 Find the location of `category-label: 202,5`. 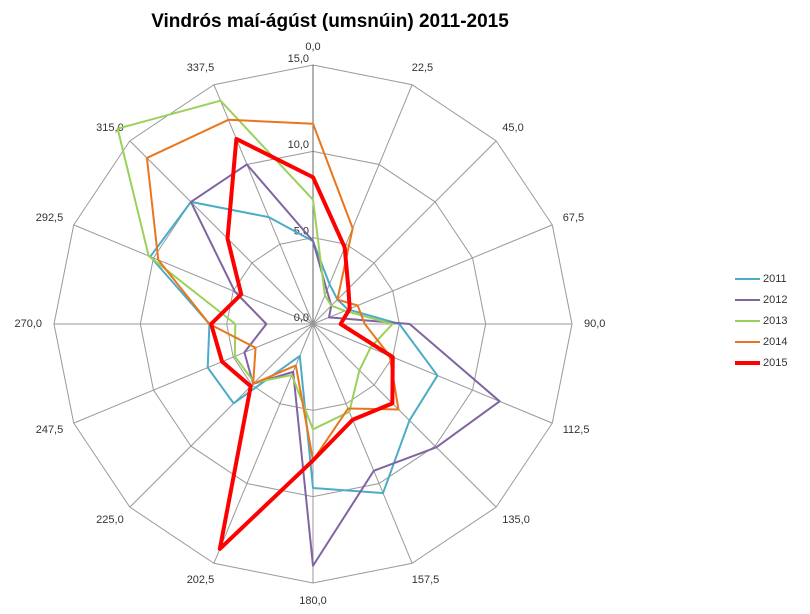

category-label: 202,5 is located at coordinates (201, 580).